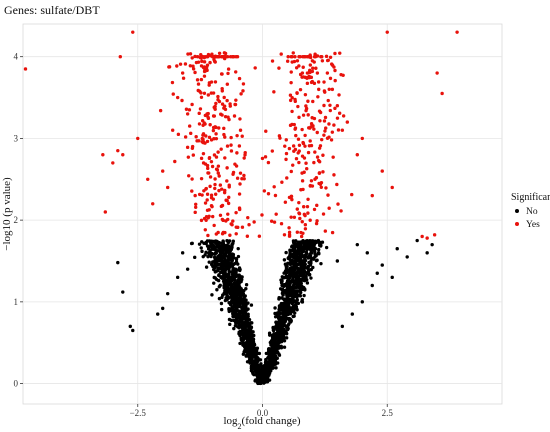  What do you see at coordinates (517, 211) in the screenshot?
I see `legend-marker-no` at bounding box center [517, 211].